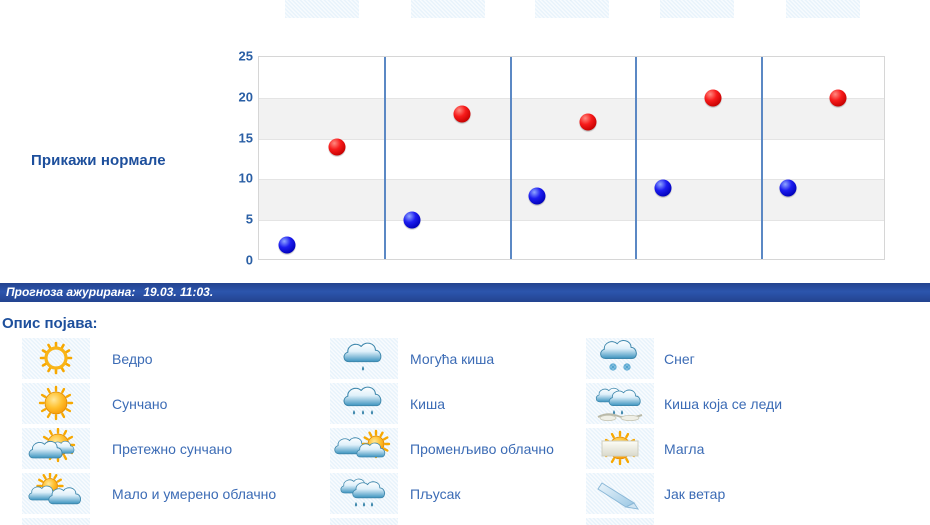 The image size is (930, 525). I want to click on legend-column-2: Могућа киша Киша Променљиво облачно Пљусак, so click(460, 430).